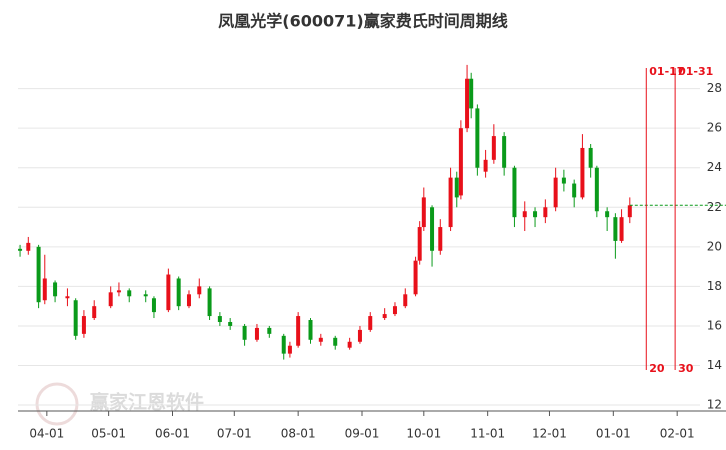 This screenshot has width=726, height=450. What do you see at coordinates (362, 21) in the screenshot?
I see `chart-title: 凤凰光学(600071)赢家费氏时间周期线` at bounding box center [362, 21].